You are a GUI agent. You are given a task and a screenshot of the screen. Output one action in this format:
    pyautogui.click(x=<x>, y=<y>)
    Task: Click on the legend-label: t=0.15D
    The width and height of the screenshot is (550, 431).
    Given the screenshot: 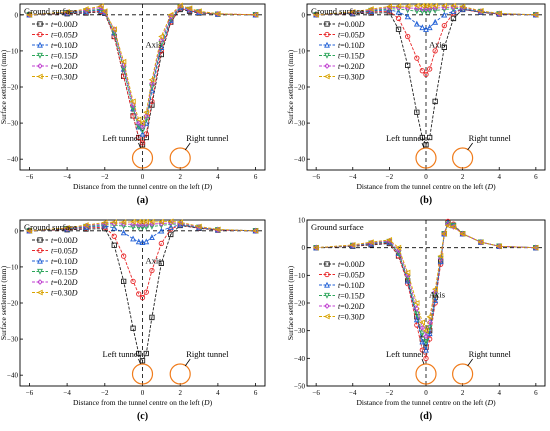 What is the action you would take?
    pyautogui.click(x=351, y=55)
    